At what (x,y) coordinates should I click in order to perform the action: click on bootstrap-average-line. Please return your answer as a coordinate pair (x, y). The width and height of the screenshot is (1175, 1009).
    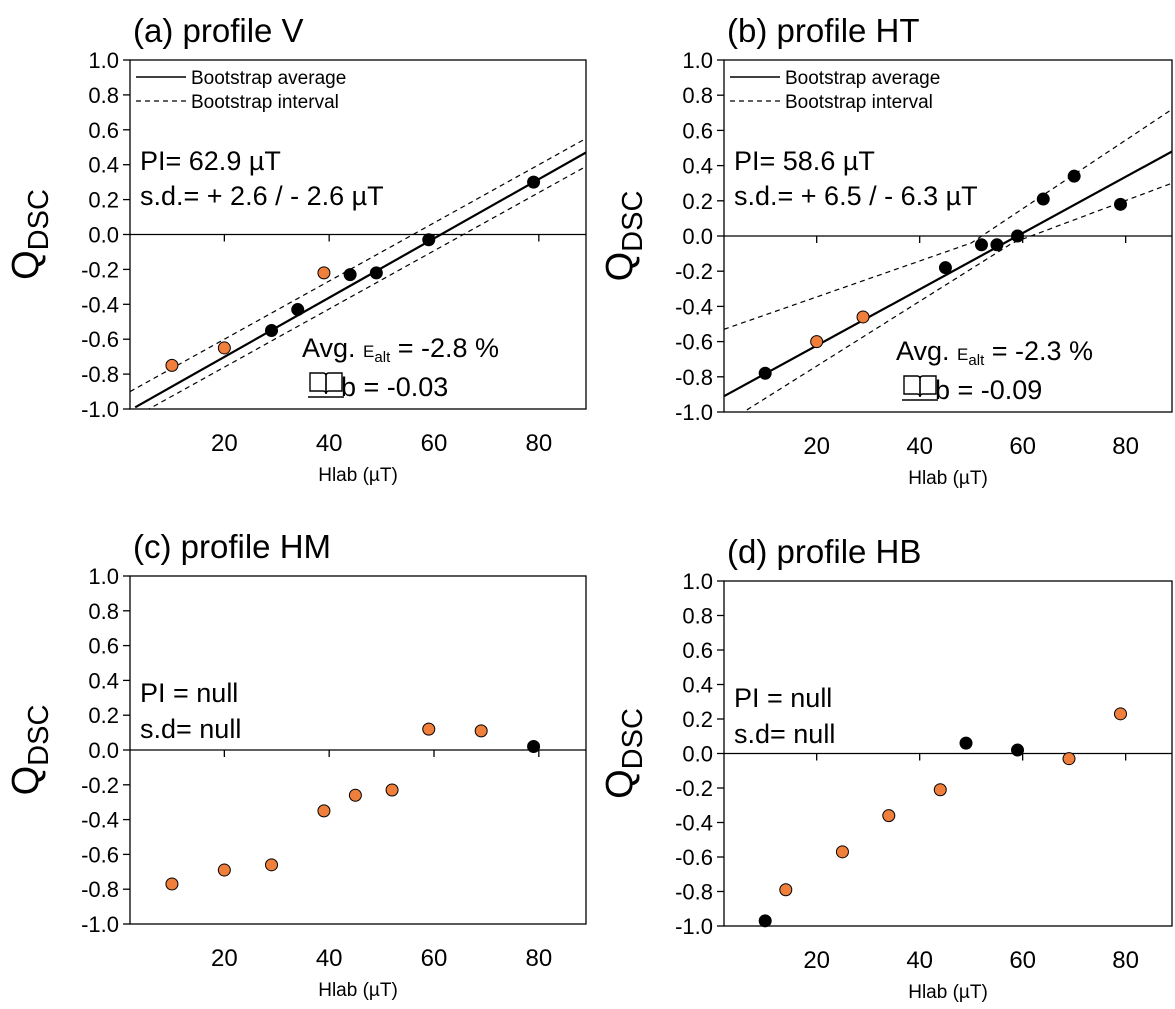
    Looking at the image, I should click on (948, 274).